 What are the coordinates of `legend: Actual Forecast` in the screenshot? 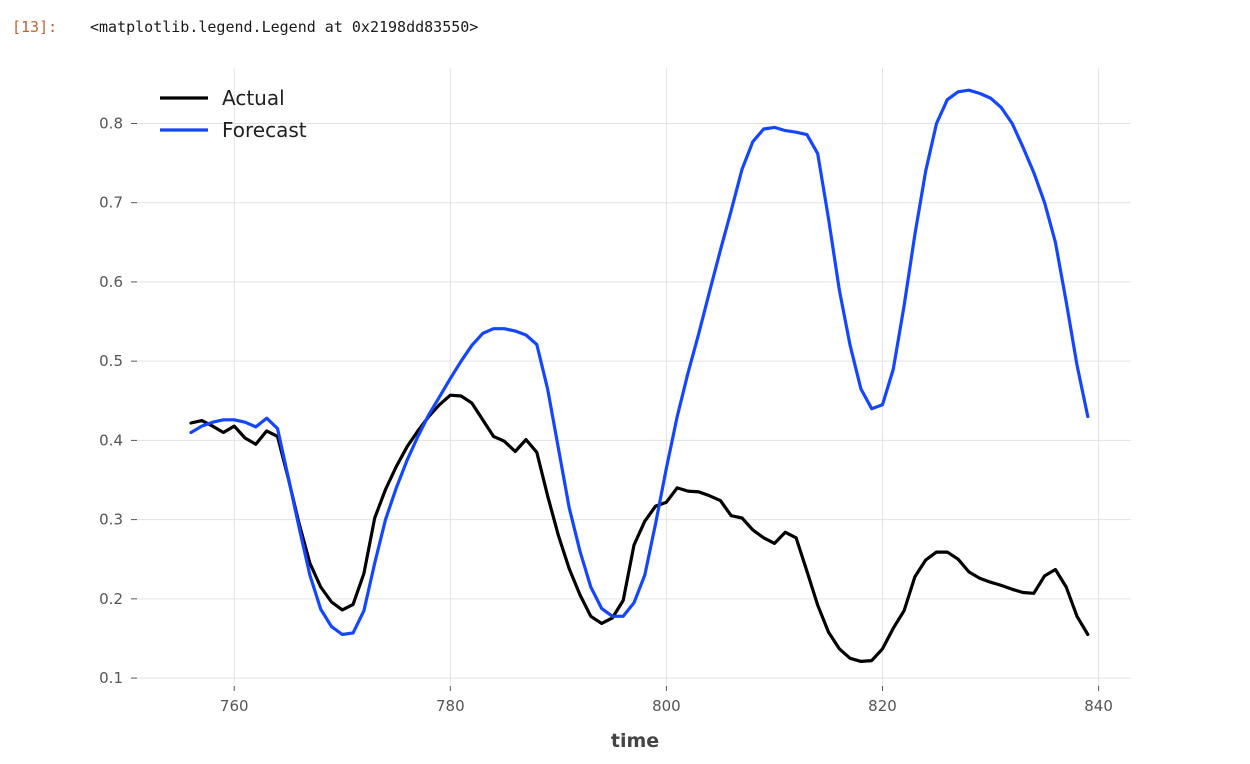 It's located at (233, 114).